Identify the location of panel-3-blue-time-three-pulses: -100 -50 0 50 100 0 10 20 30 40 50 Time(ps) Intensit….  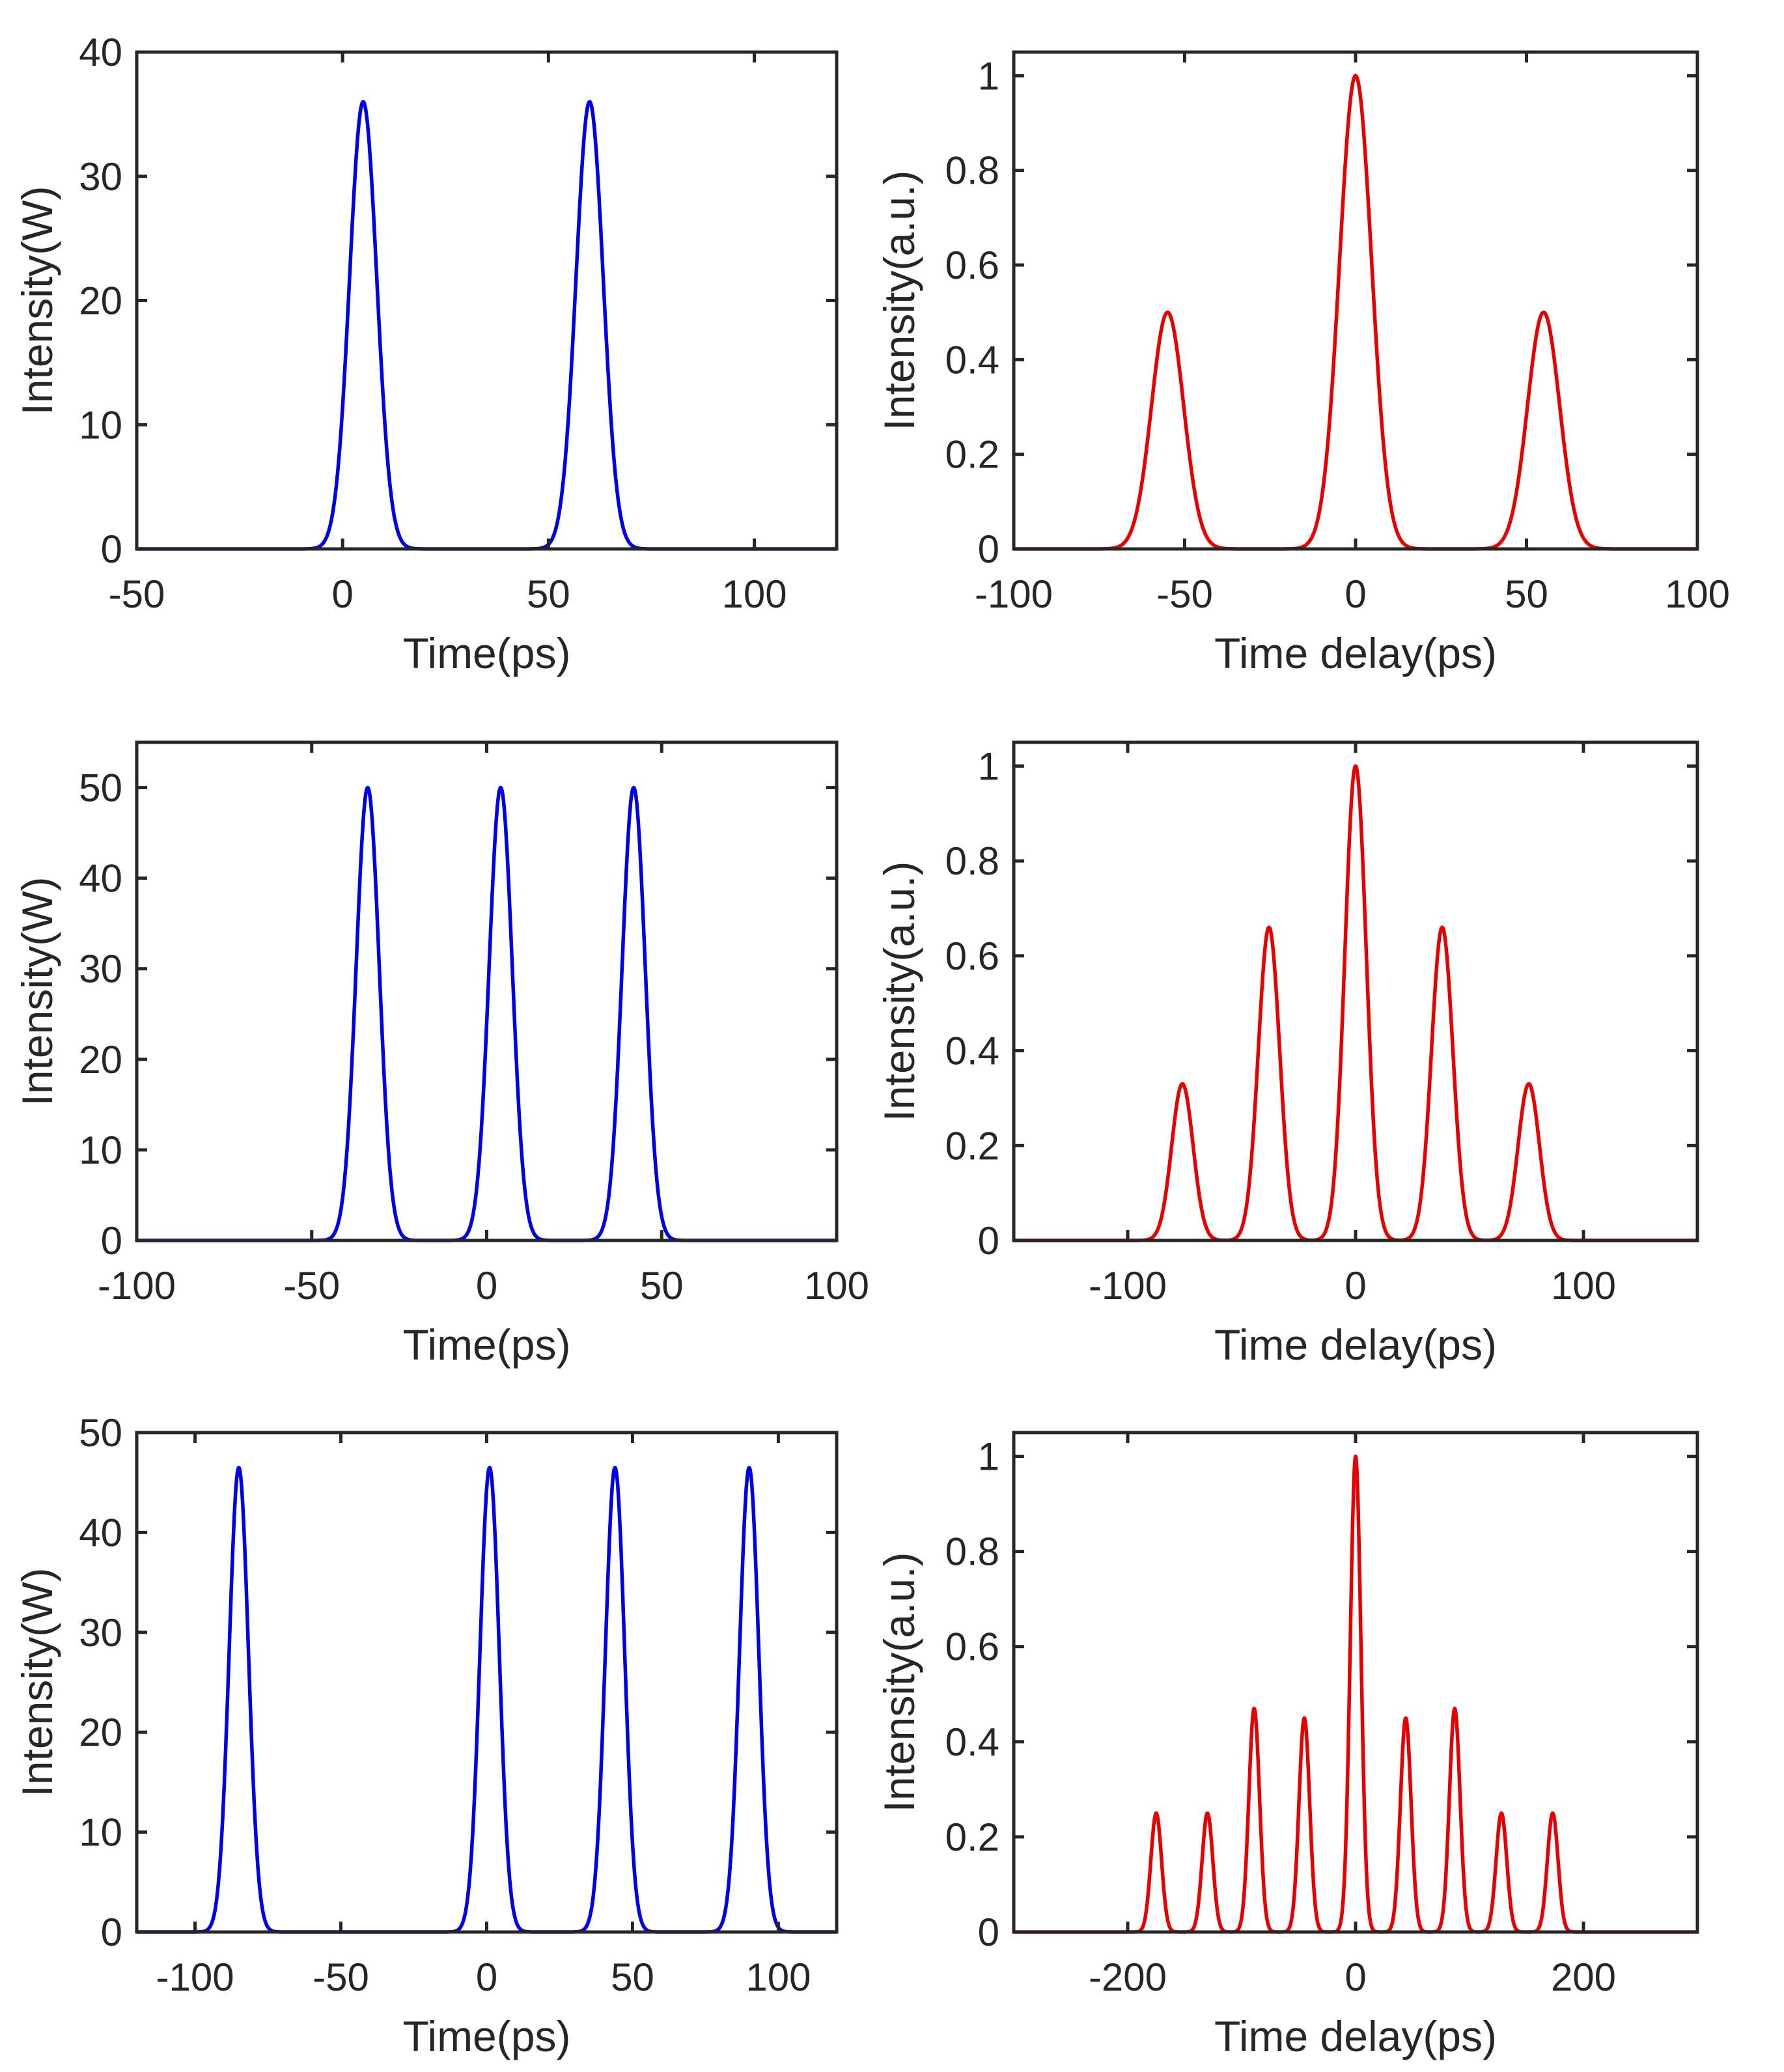
(441, 1055).